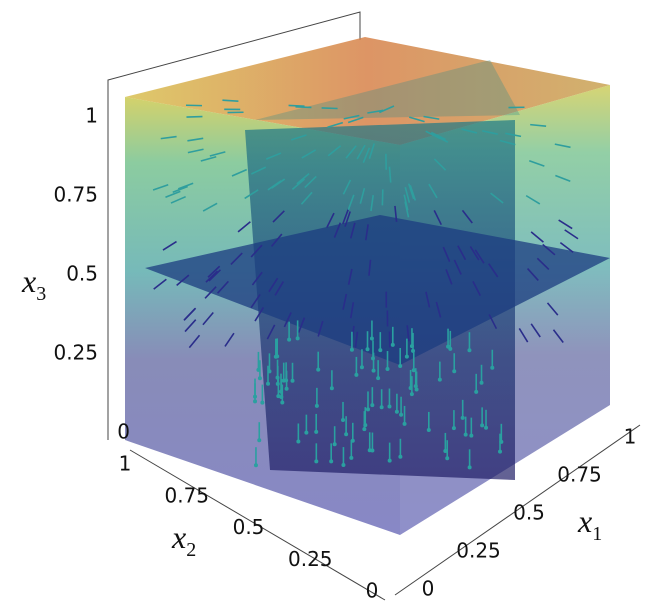 Image resolution: width=653 pixels, height=615 pixels. I want to click on x1-axis-line, so click(517, 510).